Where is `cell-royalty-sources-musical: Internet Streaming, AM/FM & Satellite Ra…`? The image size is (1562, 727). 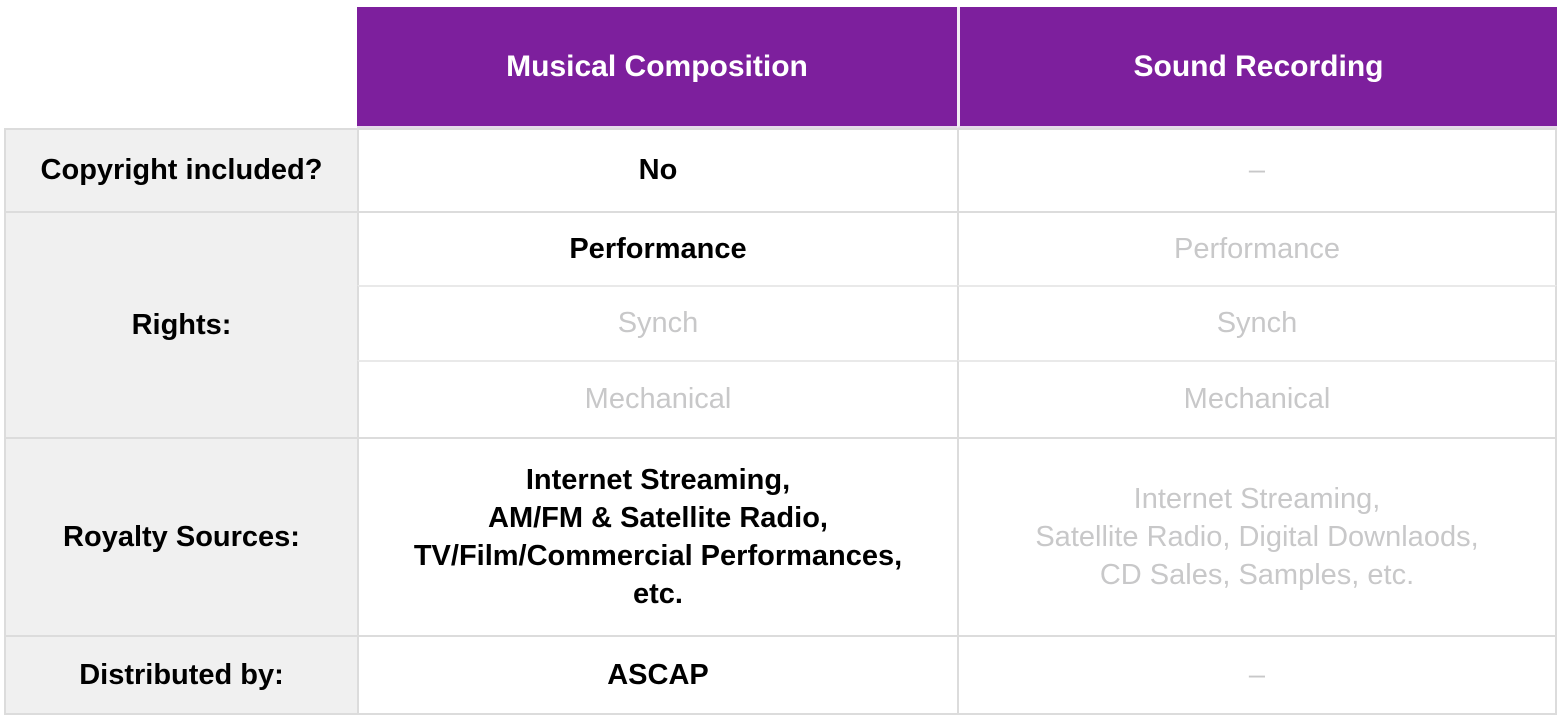 cell-royalty-sources-musical: Internet Streaming, AM/FM & Satellite Ra… is located at coordinates (657, 536).